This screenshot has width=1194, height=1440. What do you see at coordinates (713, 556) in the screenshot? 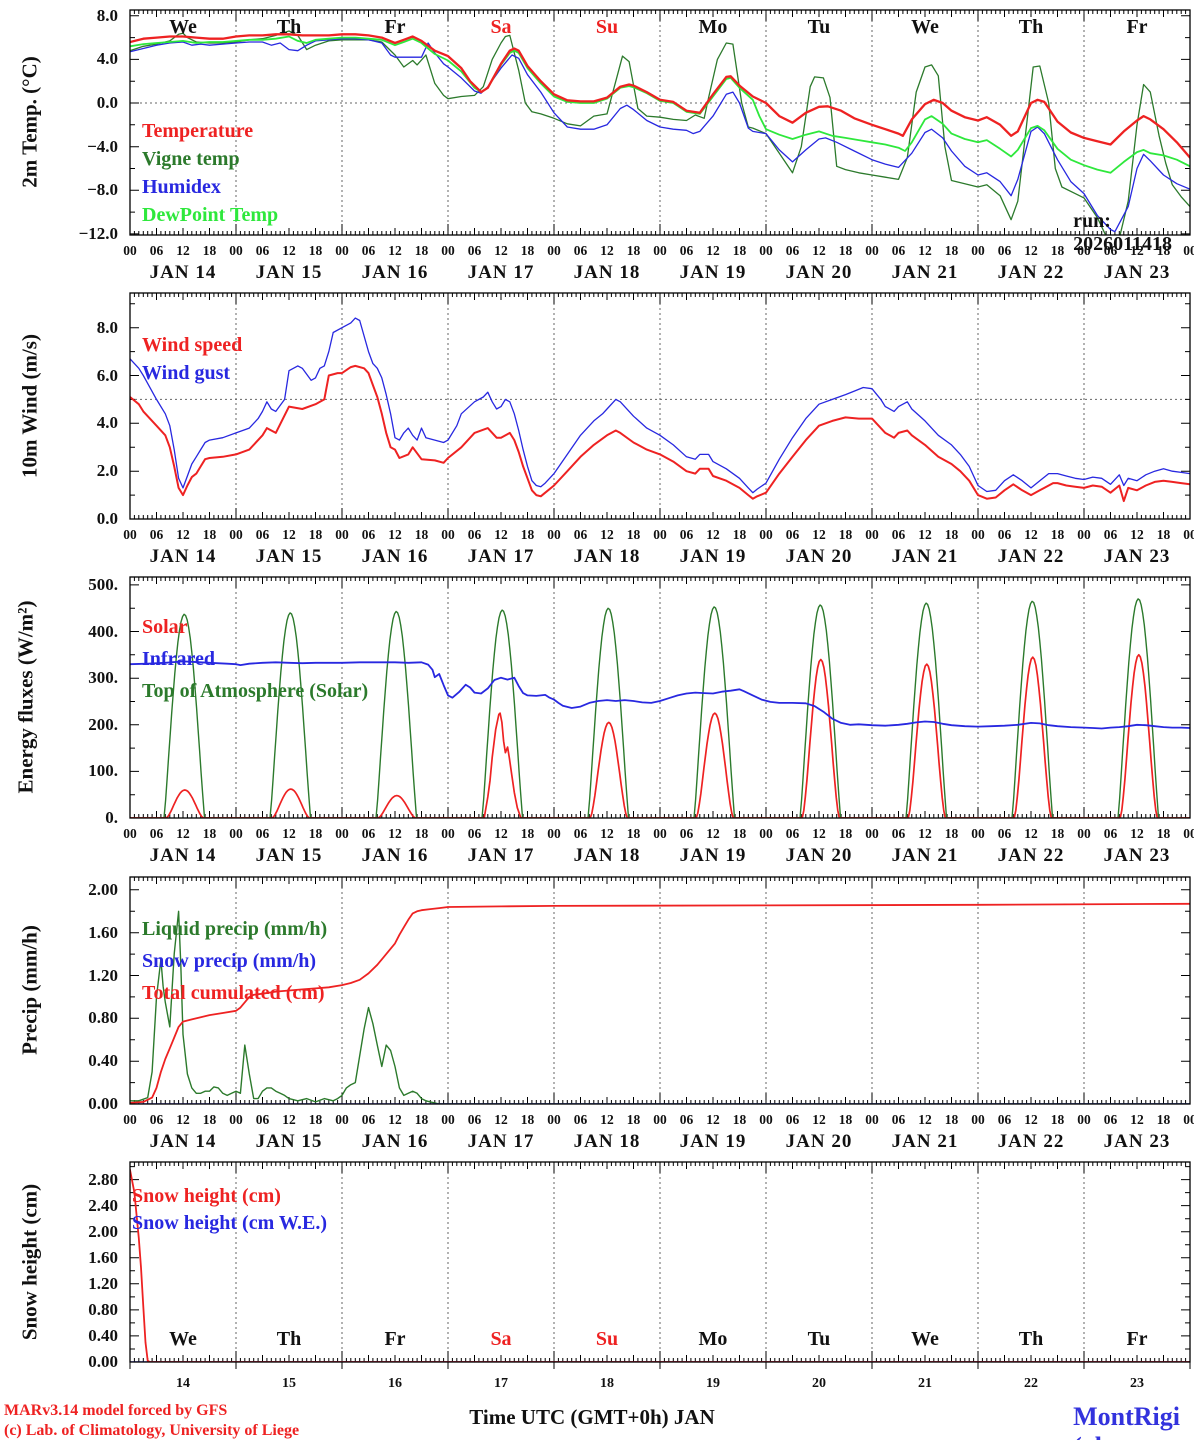
I see `date-label: JAN 19` at bounding box center [713, 556].